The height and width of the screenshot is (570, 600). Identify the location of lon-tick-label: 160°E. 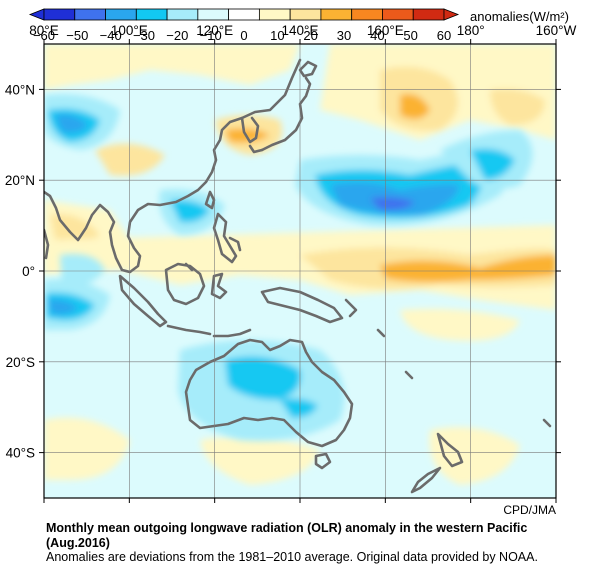
(385, 30).